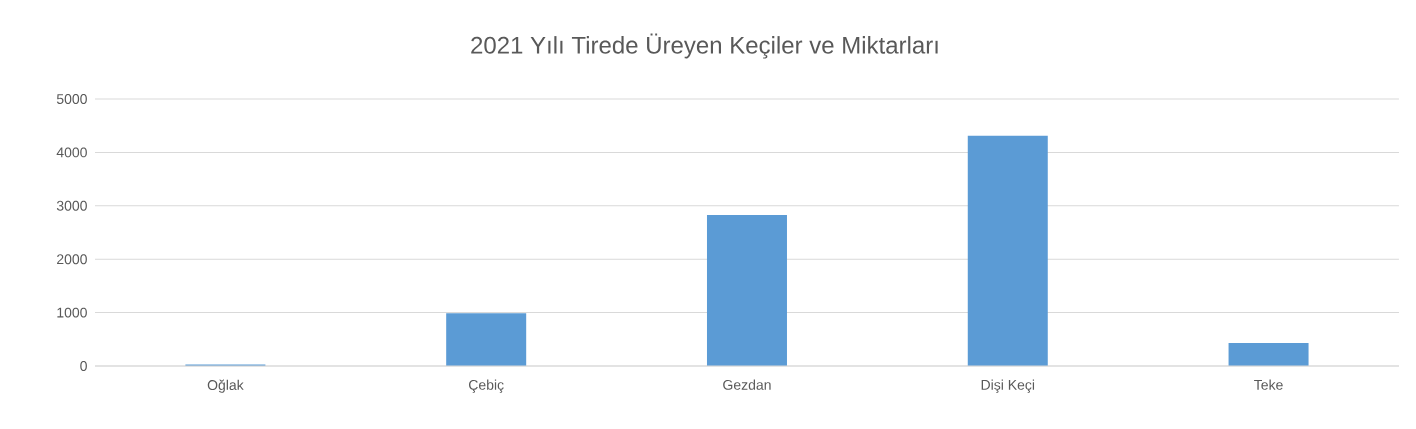 The width and height of the screenshot is (1416, 429). I want to click on y-tick-label: 5000, so click(71, 99).